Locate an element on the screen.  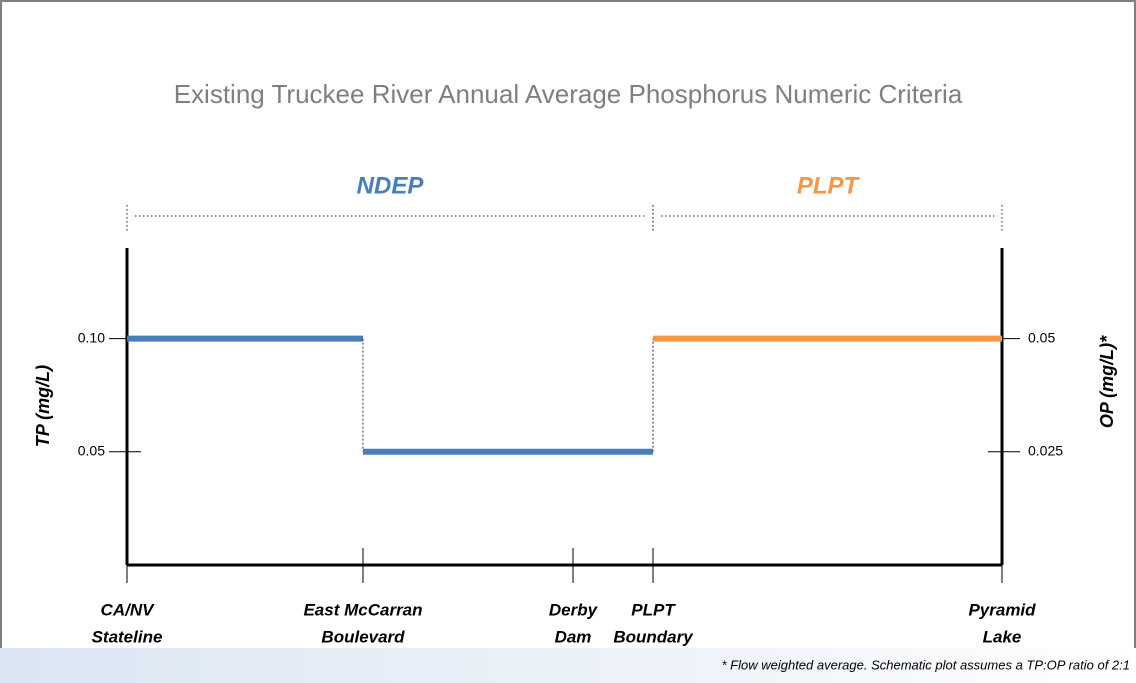
x-tick-label: Pyramid is located at coordinates (1002, 609).